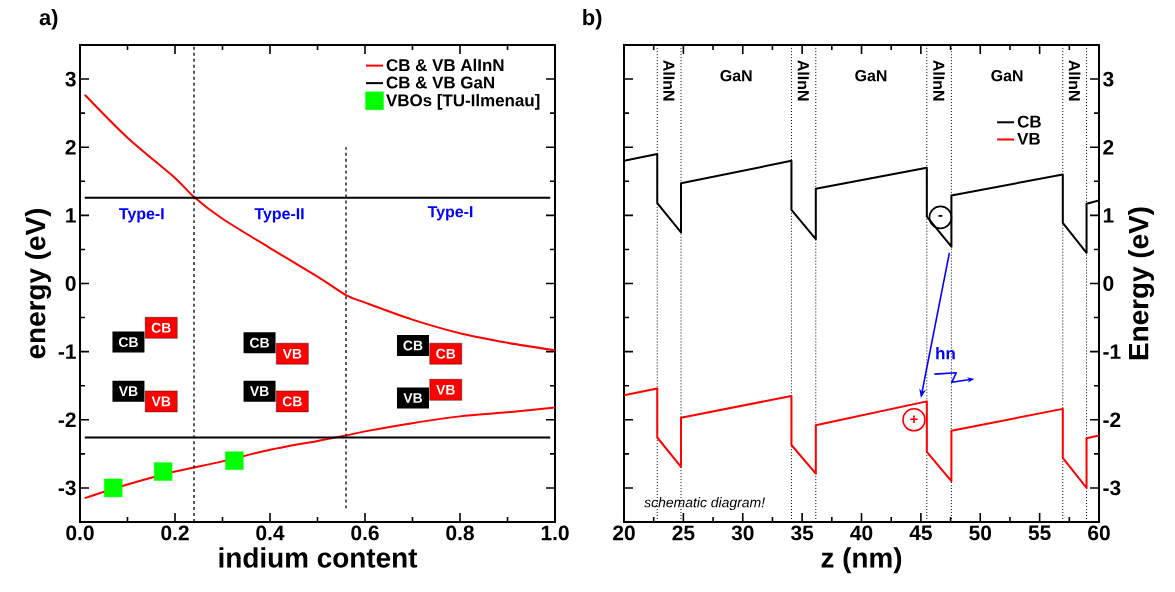 Image resolution: width=1175 pixels, height=592 pixels. What do you see at coordinates (1029, 121) in the screenshot?
I see `legend-label: CB` at bounding box center [1029, 121].